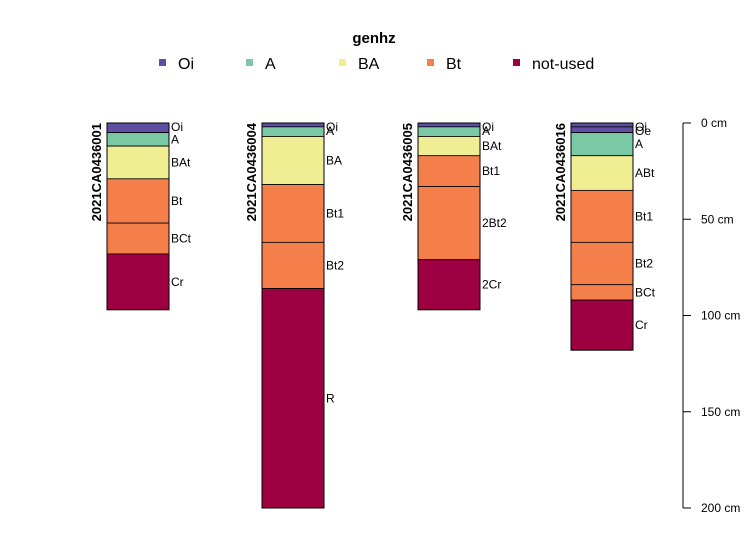  I want to click on profile-id: 2021CA0436001, so click(96, 172).